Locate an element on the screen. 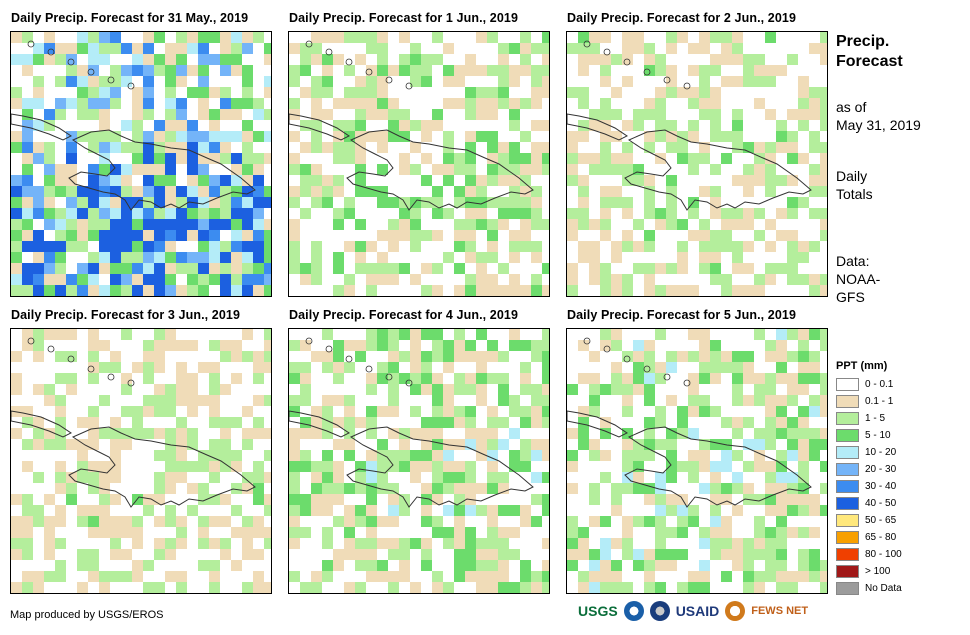 Image resolution: width=970 pixels, height=635 pixels. legend-label: 30 - 40 is located at coordinates (881, 486).